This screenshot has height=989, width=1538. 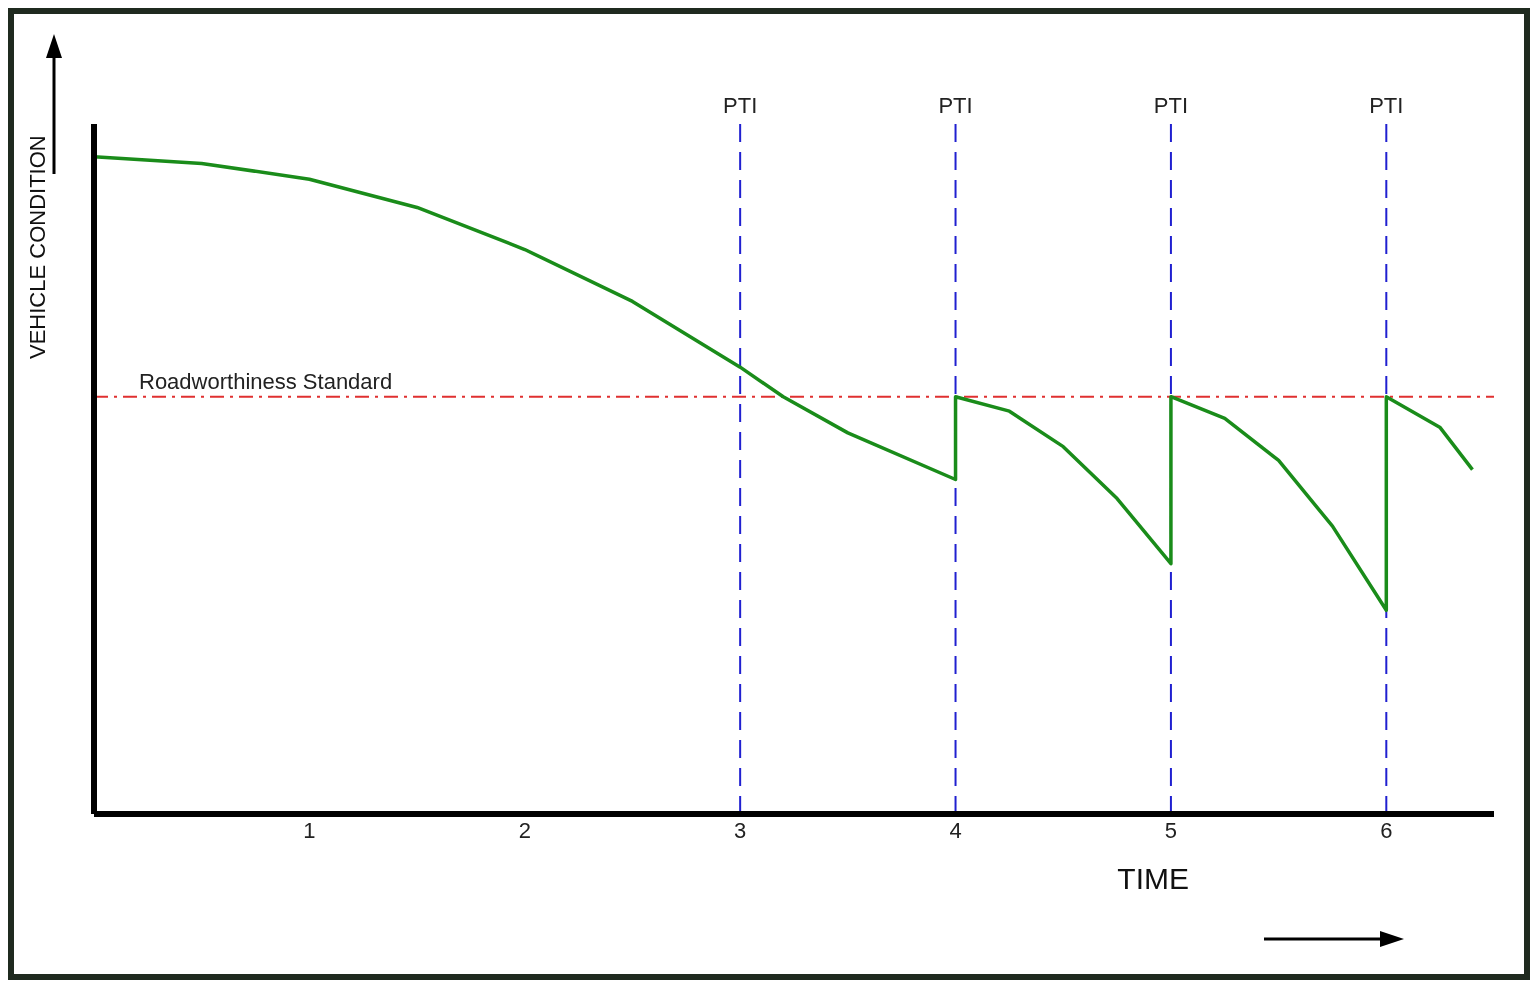 I want to click on x-tick-label: 2, so click(x=524, y=830).